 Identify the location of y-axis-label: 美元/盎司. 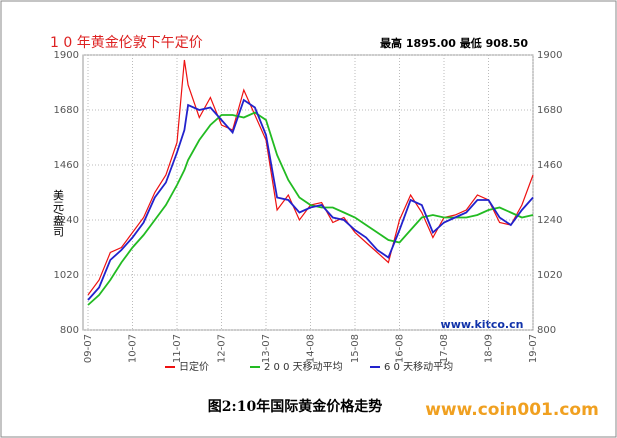
(58, 213).